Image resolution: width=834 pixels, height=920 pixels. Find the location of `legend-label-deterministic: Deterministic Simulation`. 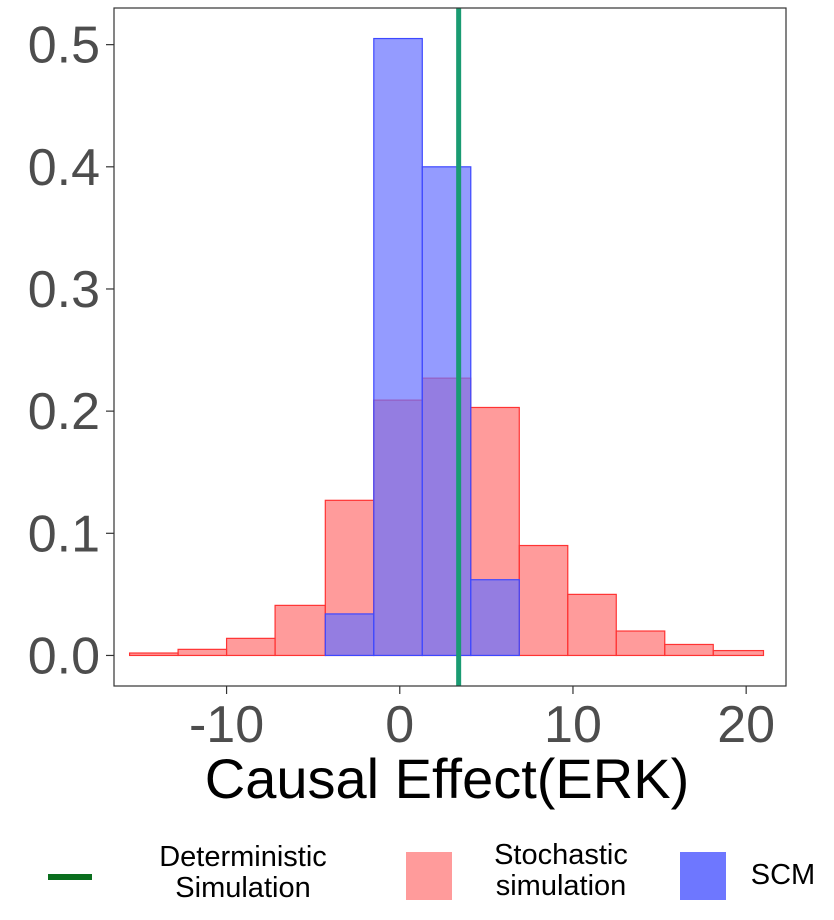

legend-label-deterministic: Deterministic Simulation is located at coordinates (243, 872).